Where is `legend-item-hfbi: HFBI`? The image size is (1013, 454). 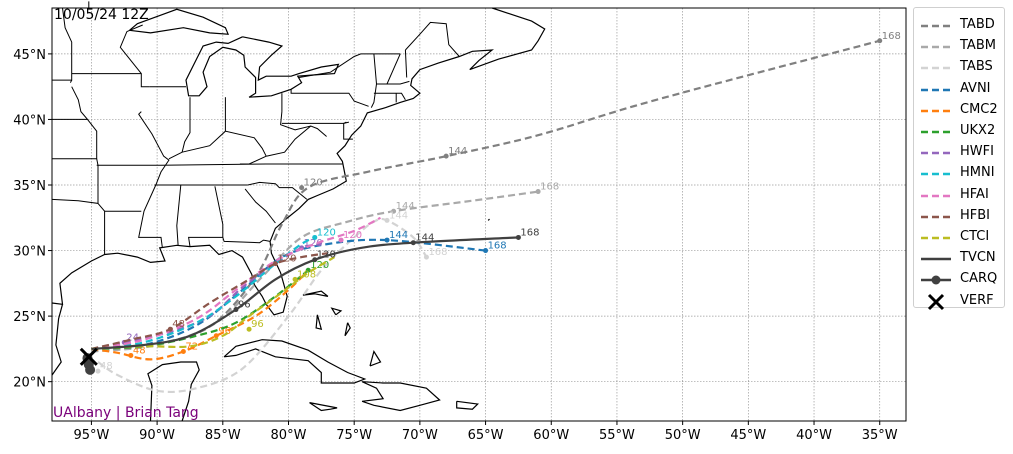
legend-item-hfbi: HFBI is located at coordinates (960, 216).